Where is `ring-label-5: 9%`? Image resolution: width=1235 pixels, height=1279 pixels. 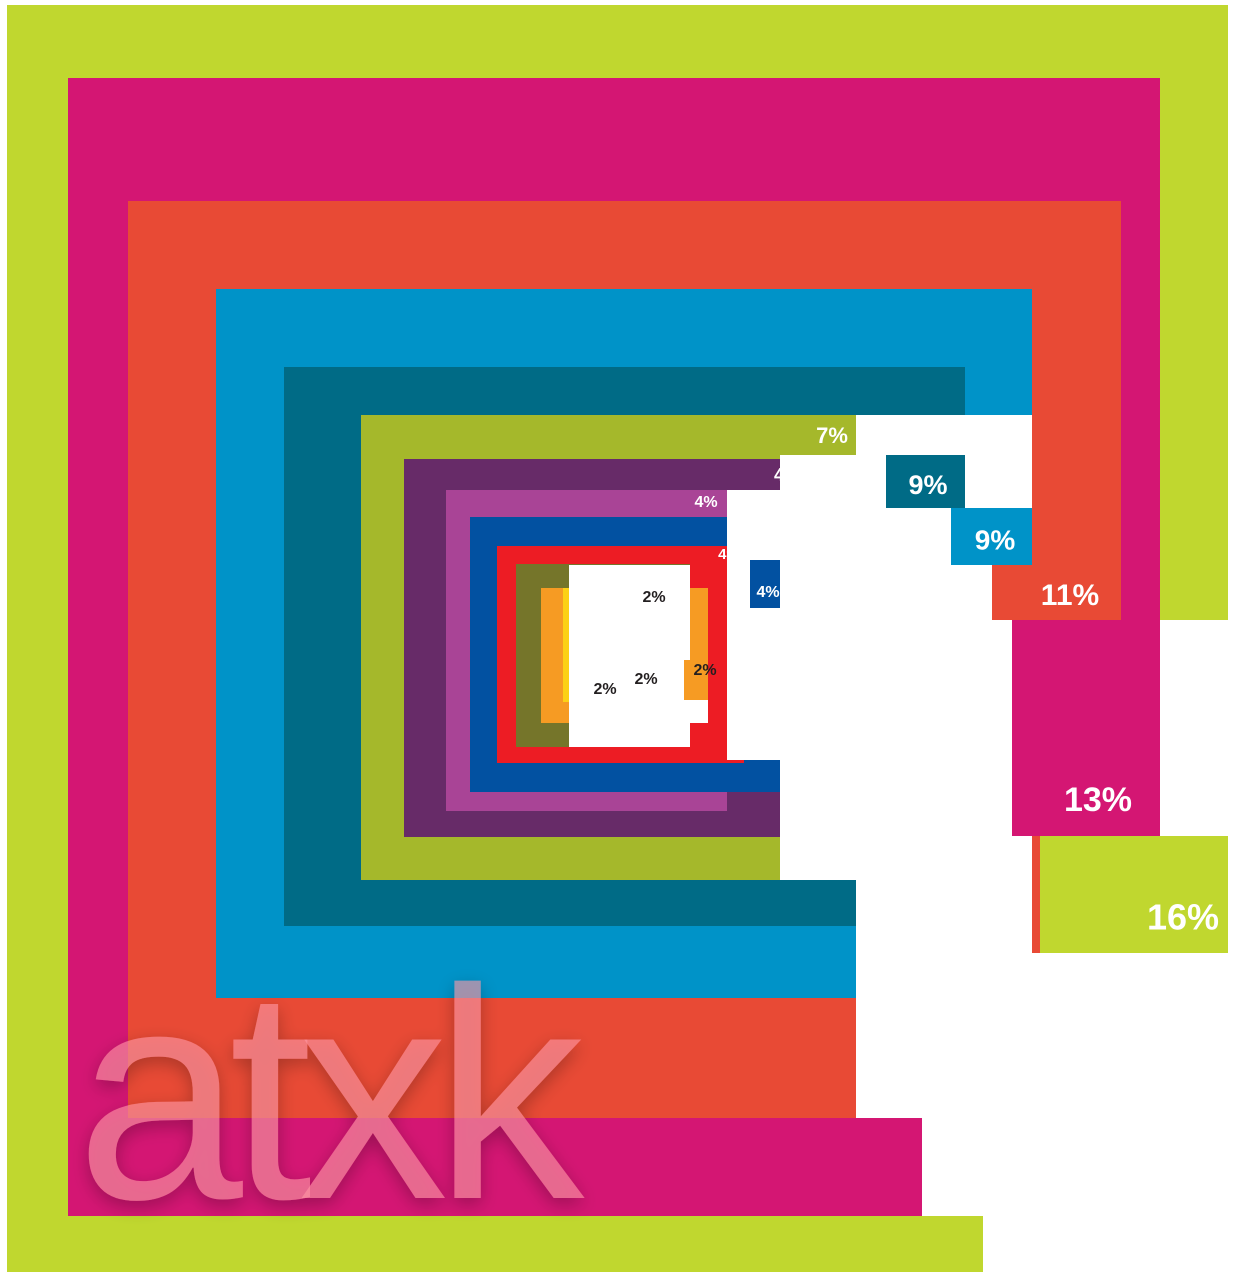 ring-label-5: 9% is located at coordinates (927, 485).